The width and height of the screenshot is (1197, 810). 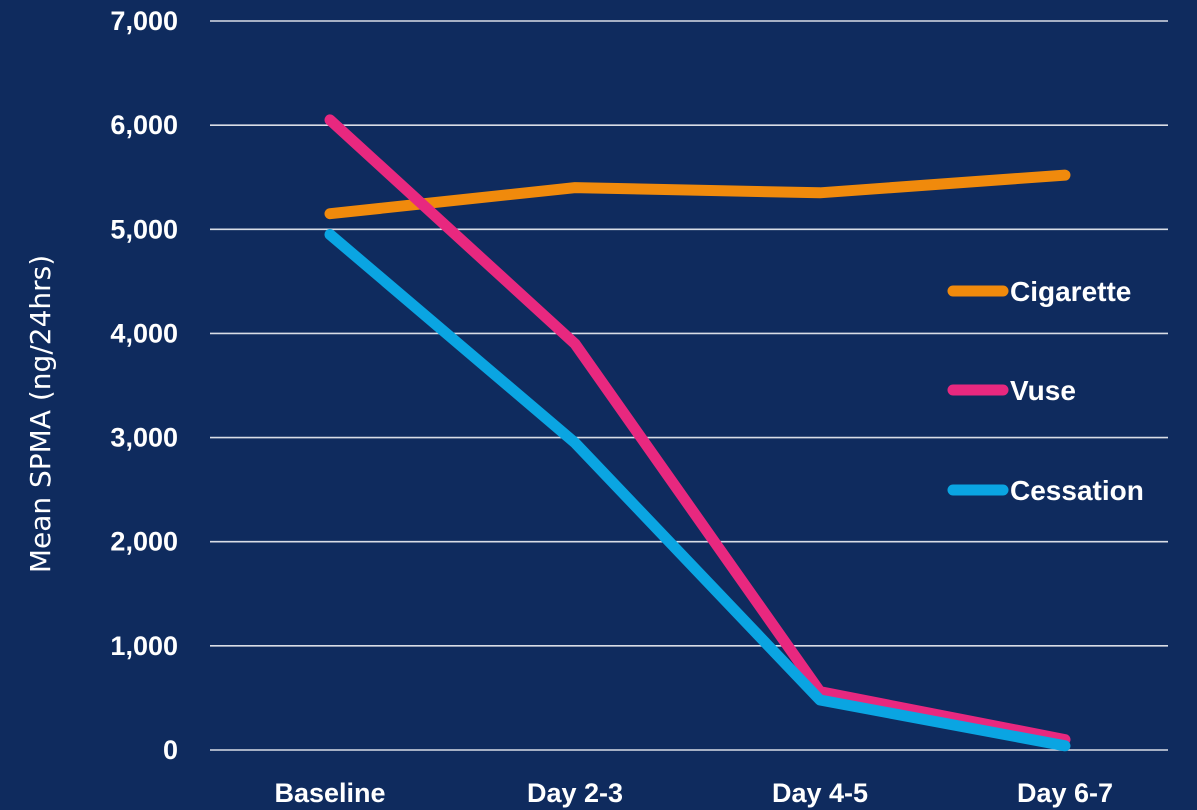 I want to click on x-tick-label: Day 2-3, so click(x=575, y=793).